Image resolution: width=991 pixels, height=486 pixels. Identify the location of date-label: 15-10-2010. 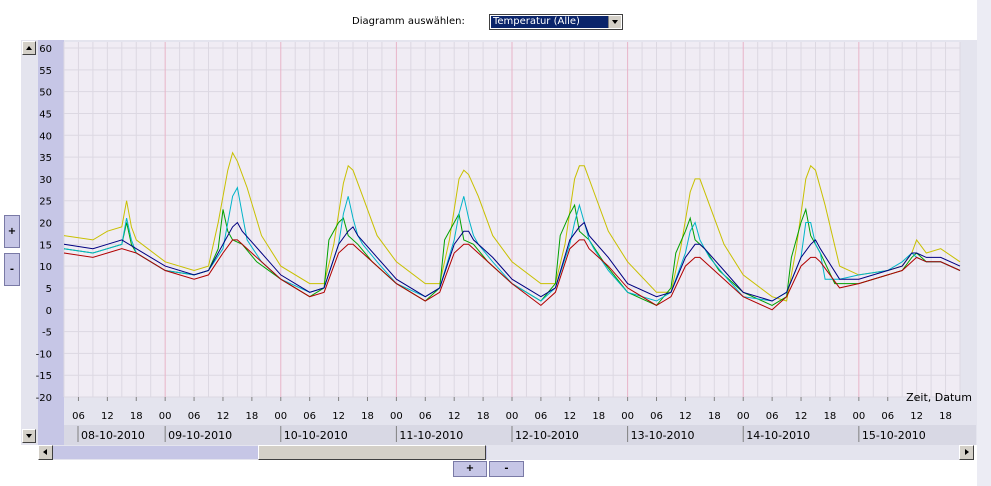
(894, 435).